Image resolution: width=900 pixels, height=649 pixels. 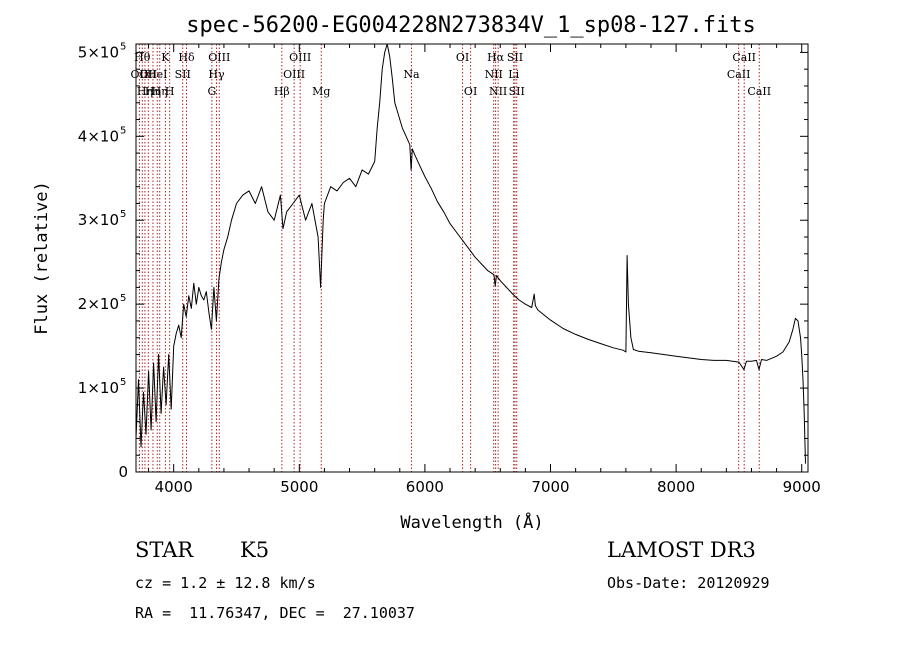 What do you see at coordinates (123, 472) in the screenshot?
I see `y-tick-label: 0` at bounding box center [123, 472].